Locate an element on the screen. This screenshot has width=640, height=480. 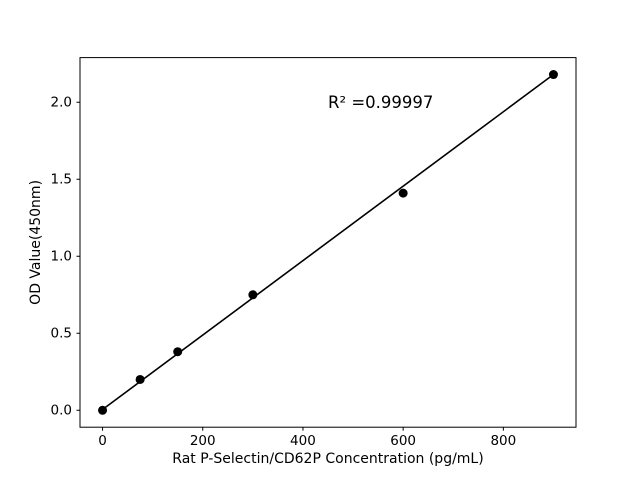
y-tick-label: 1.5 is located at coordinates (61, 179).